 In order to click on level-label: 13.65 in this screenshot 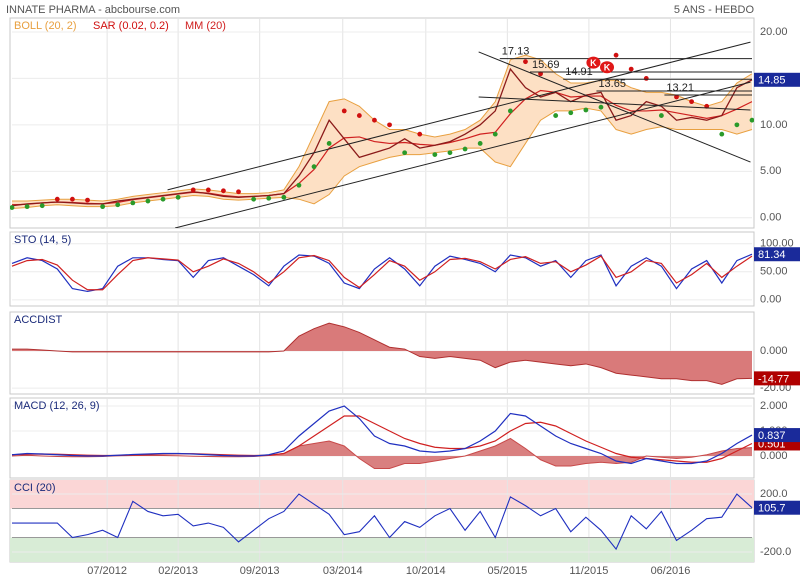, I will do `click(612, 84)`.